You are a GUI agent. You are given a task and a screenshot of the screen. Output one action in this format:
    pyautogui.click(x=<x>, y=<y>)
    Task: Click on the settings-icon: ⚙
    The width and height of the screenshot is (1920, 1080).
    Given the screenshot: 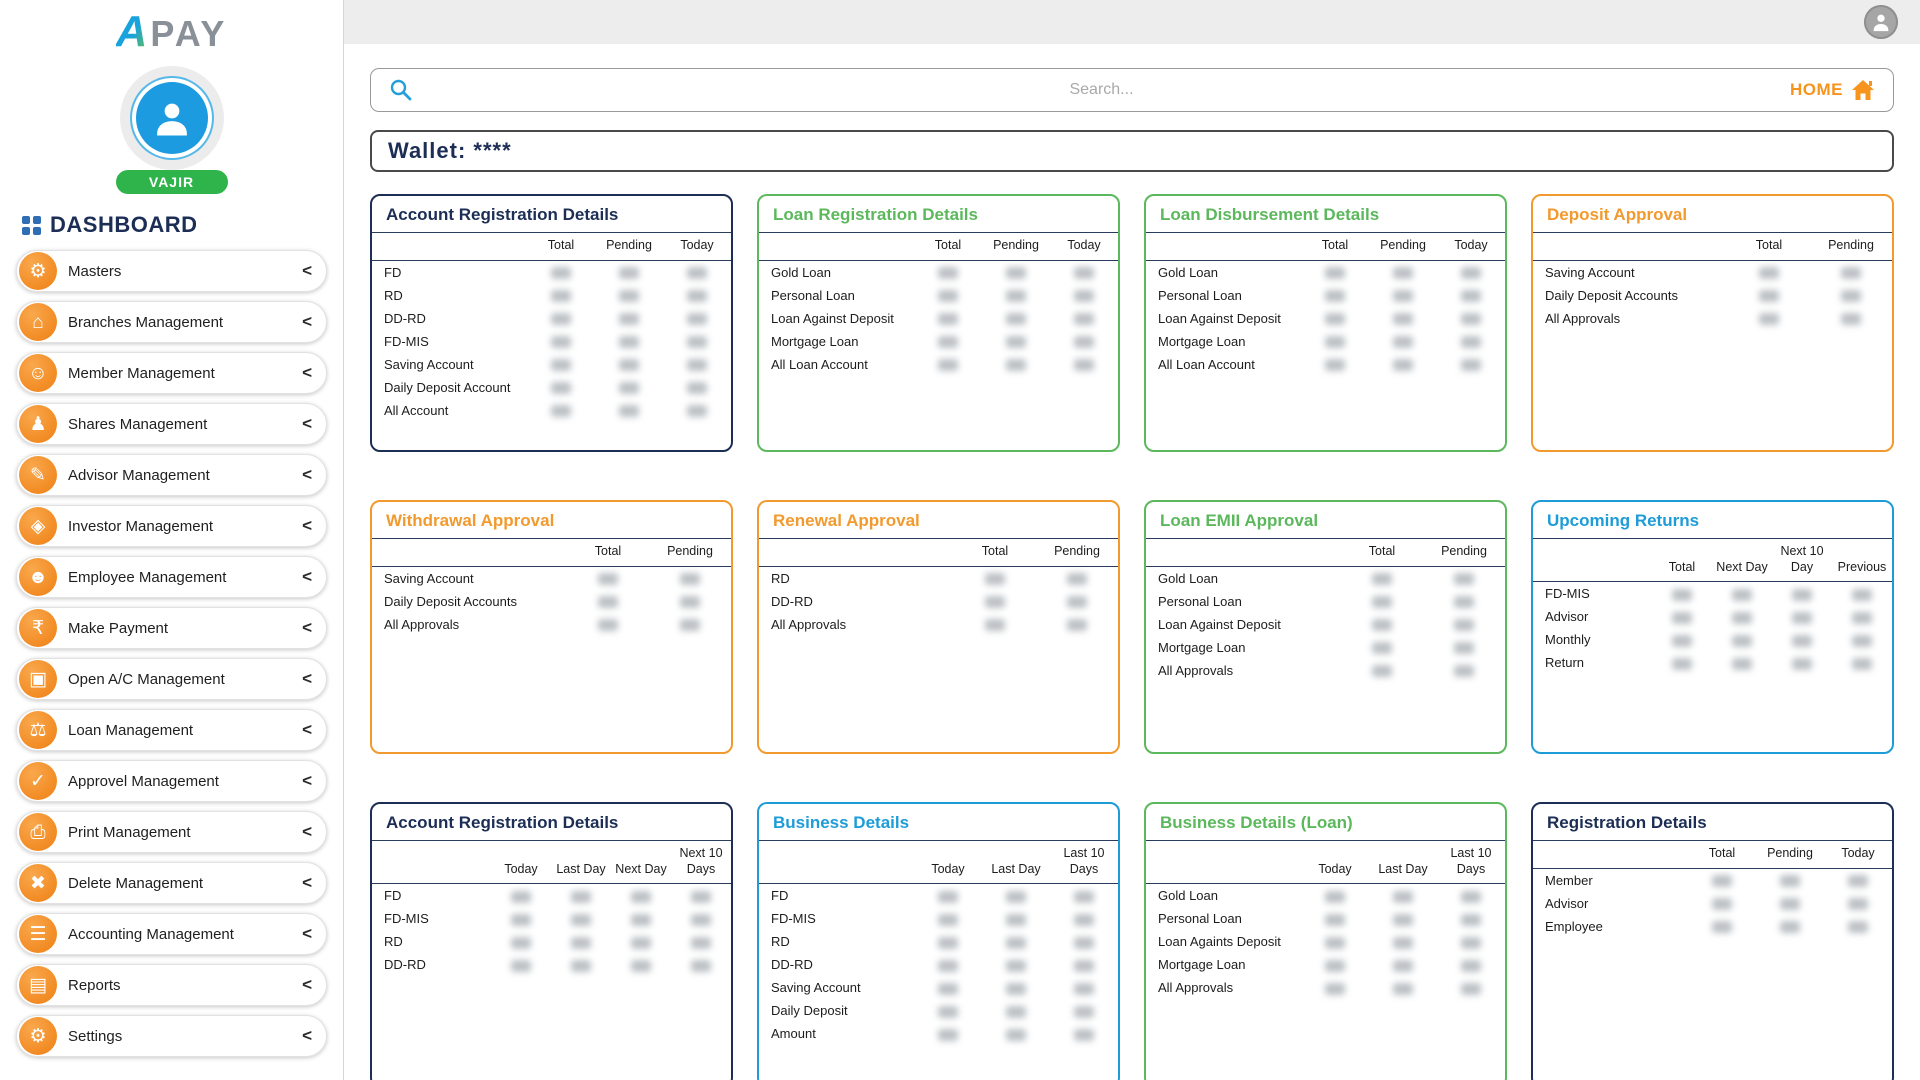 What is the action you would take?
    pyautogui.click(x=38, y=1036)
    